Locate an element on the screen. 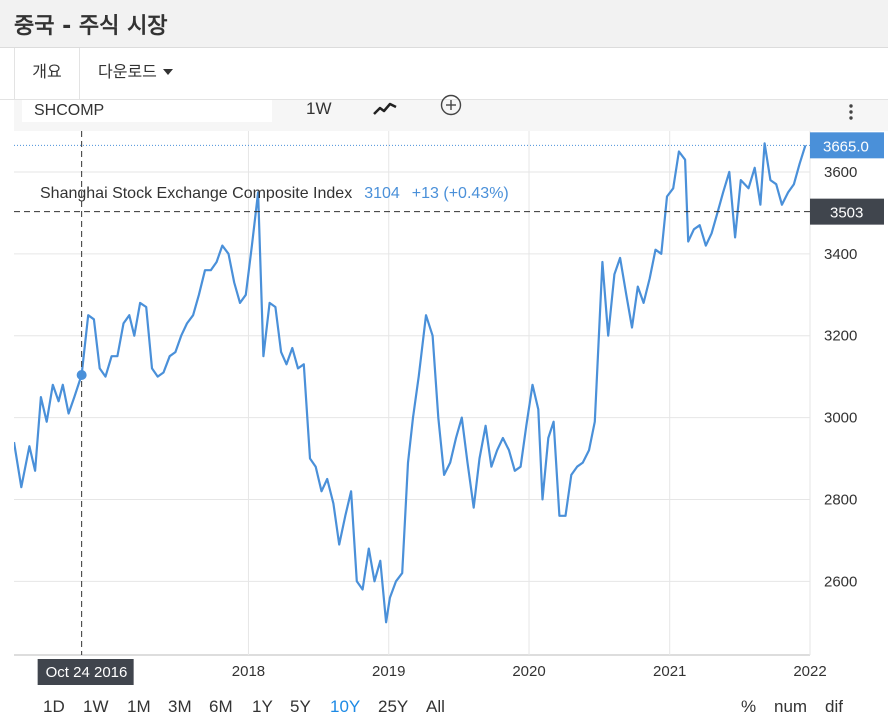 The image size is (888, 725). chart-toolbar: 1W is located at coordinates (451, 112).